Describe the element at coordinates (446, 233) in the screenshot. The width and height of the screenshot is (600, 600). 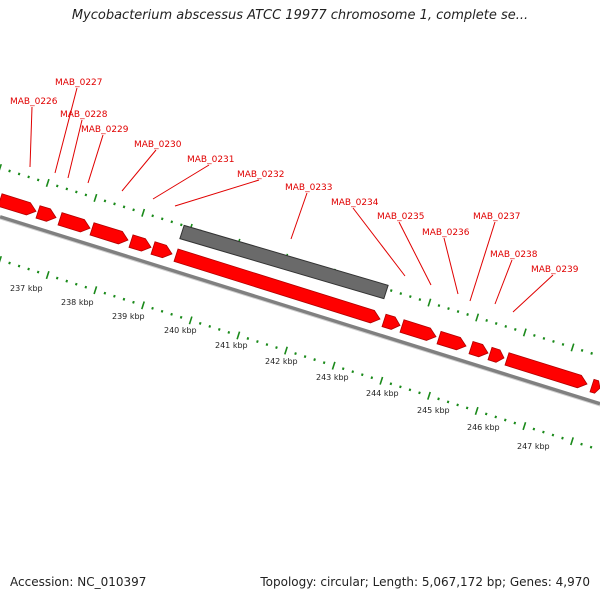
I see `gene-label-mab_0236: MAB_0236` at that location.